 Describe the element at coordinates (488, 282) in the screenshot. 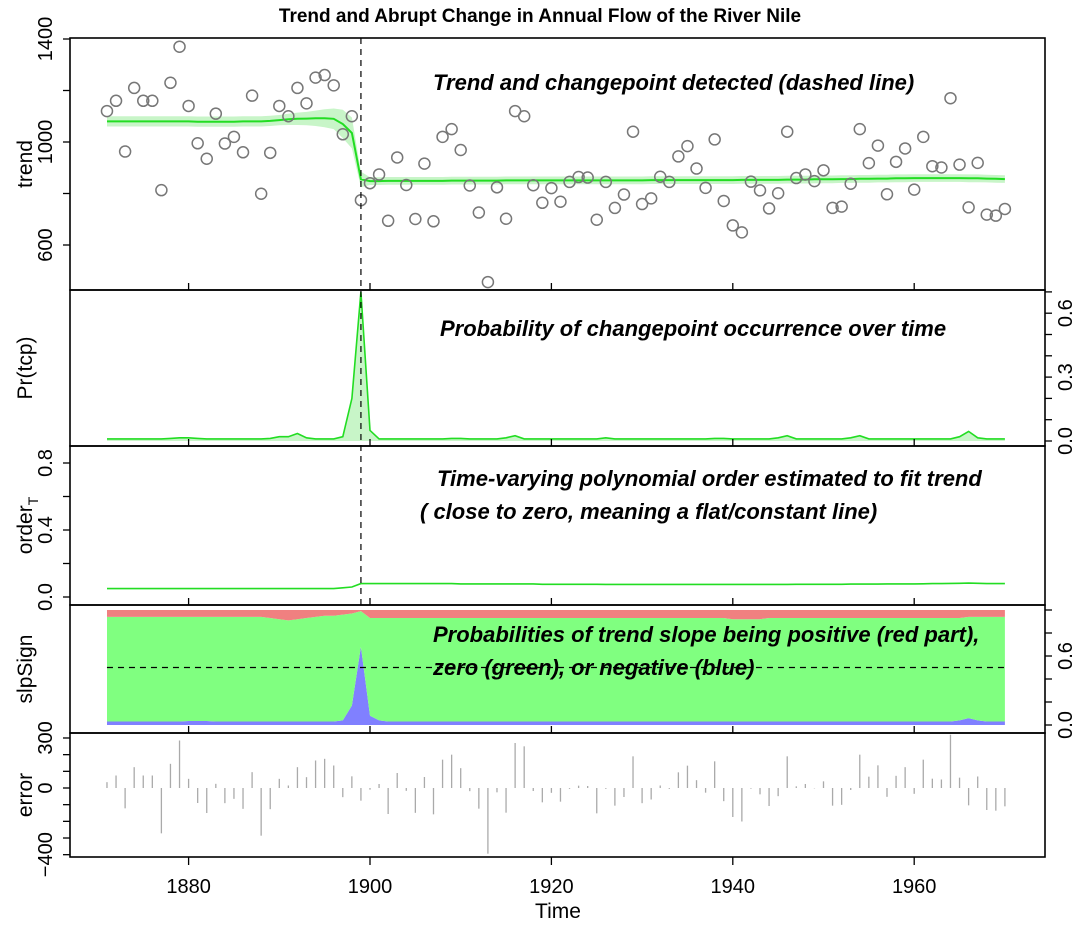

I see `data-point-1913` at that location.